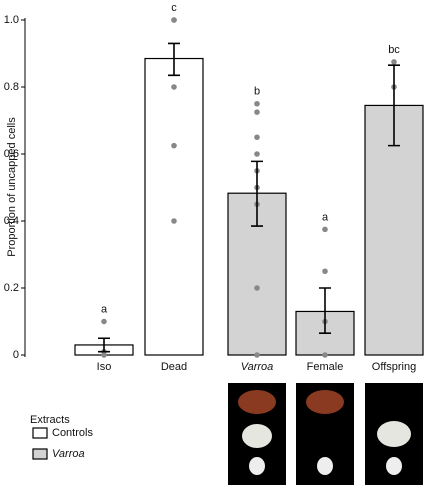 This screenshot has width=434, height=495. I want to click on x-tick-label: Female, so click(325, 367).